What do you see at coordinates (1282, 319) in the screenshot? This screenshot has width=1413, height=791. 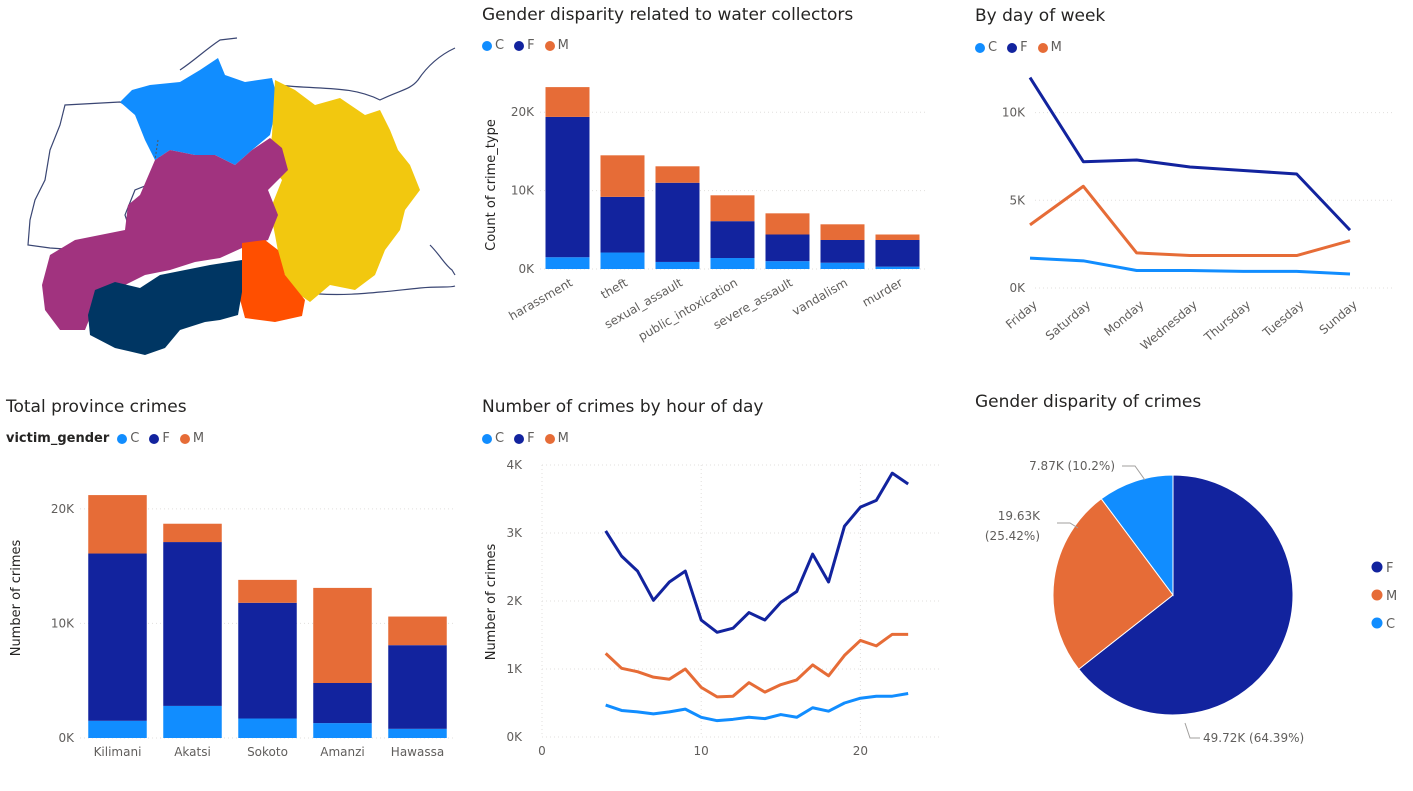 I see `x-tick-label: Tuesday` at bounding box center [1282, 319].